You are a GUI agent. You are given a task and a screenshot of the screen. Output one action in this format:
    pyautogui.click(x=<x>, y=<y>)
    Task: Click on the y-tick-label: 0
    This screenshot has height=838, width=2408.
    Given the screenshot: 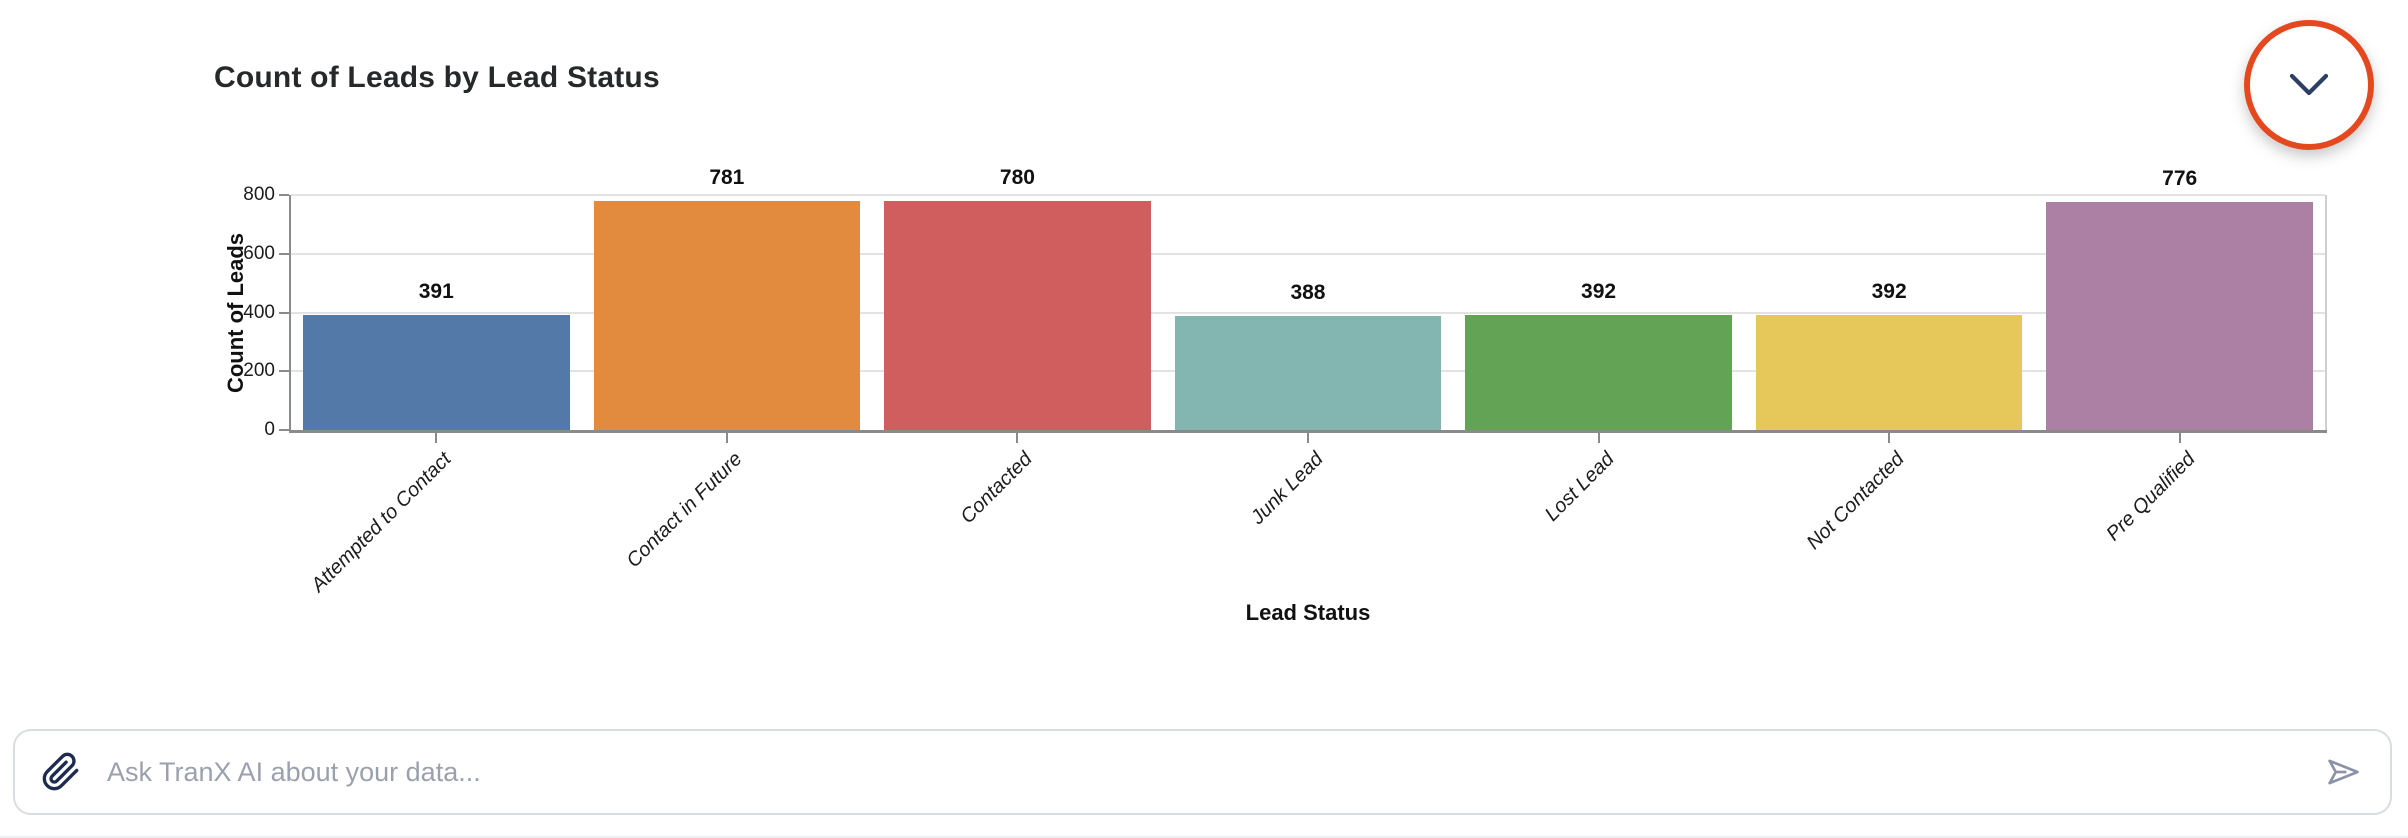 What is the action you would take?
    pyautogui.click(x=269, y=429)
    